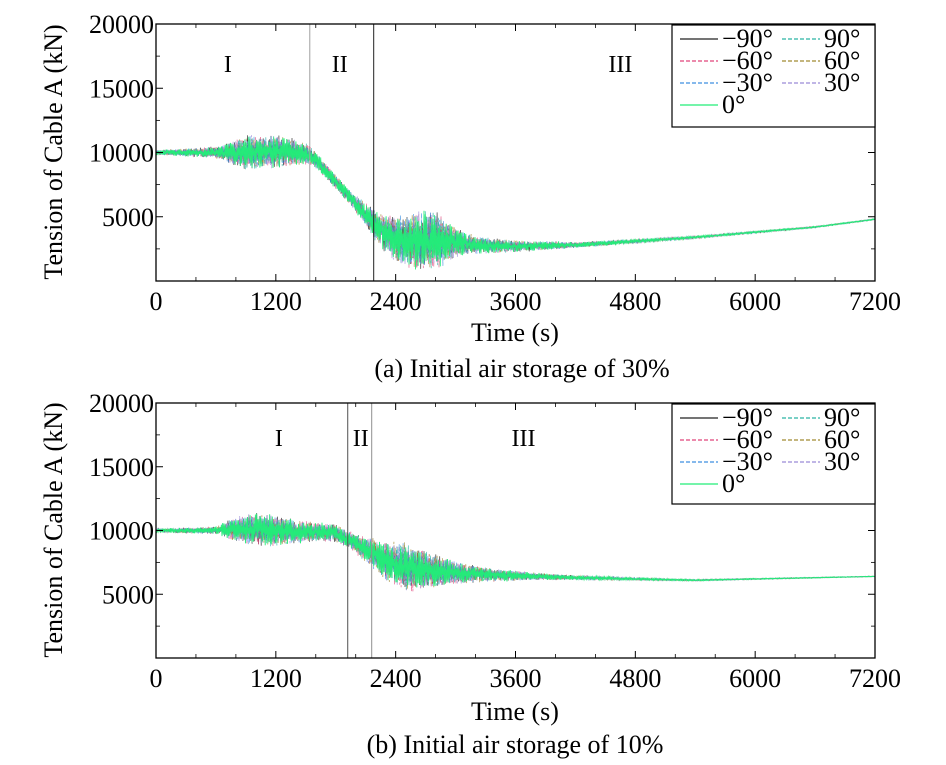  I want to click on series-lines-b, so click(515, 552).